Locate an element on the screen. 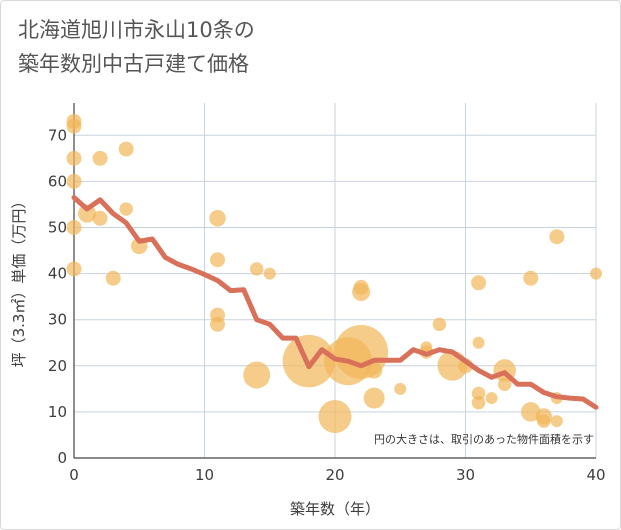 This screenshot has height=530, width=621. y-tick-label: 40 is located at coordinates (57, 274).